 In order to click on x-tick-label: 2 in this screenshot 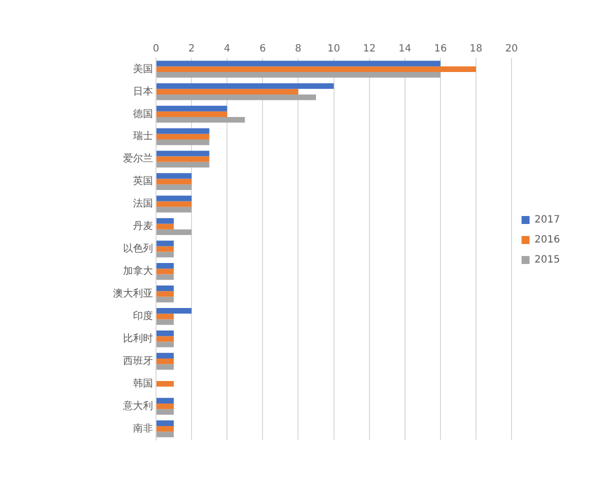, I will do `click(191, 49)`.